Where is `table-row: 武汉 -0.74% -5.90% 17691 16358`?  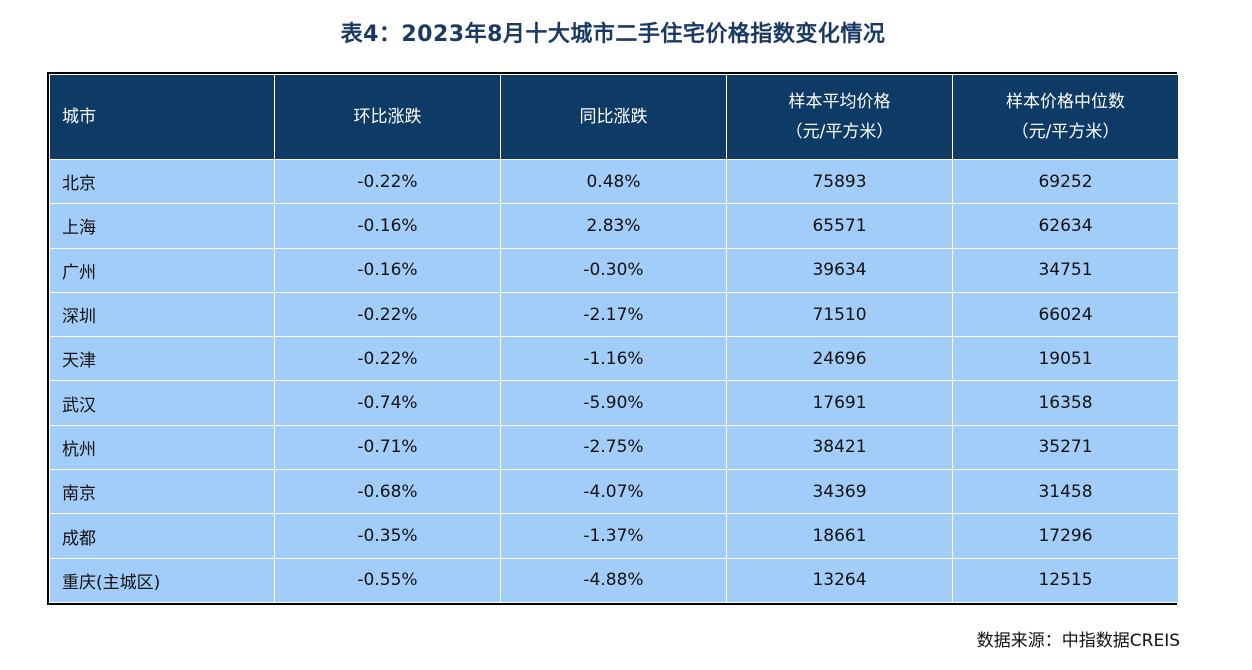 table-row: 武汉 -0.74% -5.90% 17691 16358 is located at coordinates (614, 403).